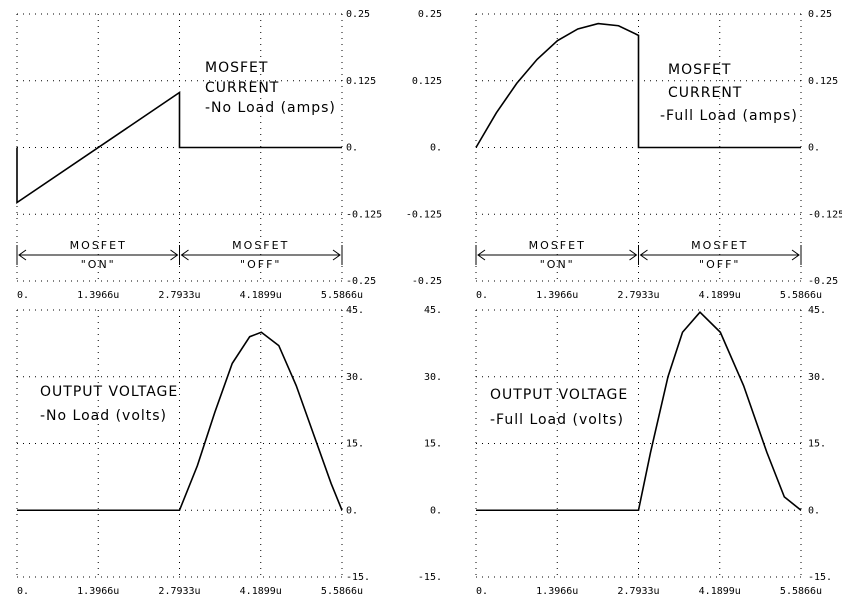 The width and height of the screenshot is (842, 604). Describe the element at coordinates (270, 108) in the screenshot. I see `annotation: -No Load (amps)` at that location.